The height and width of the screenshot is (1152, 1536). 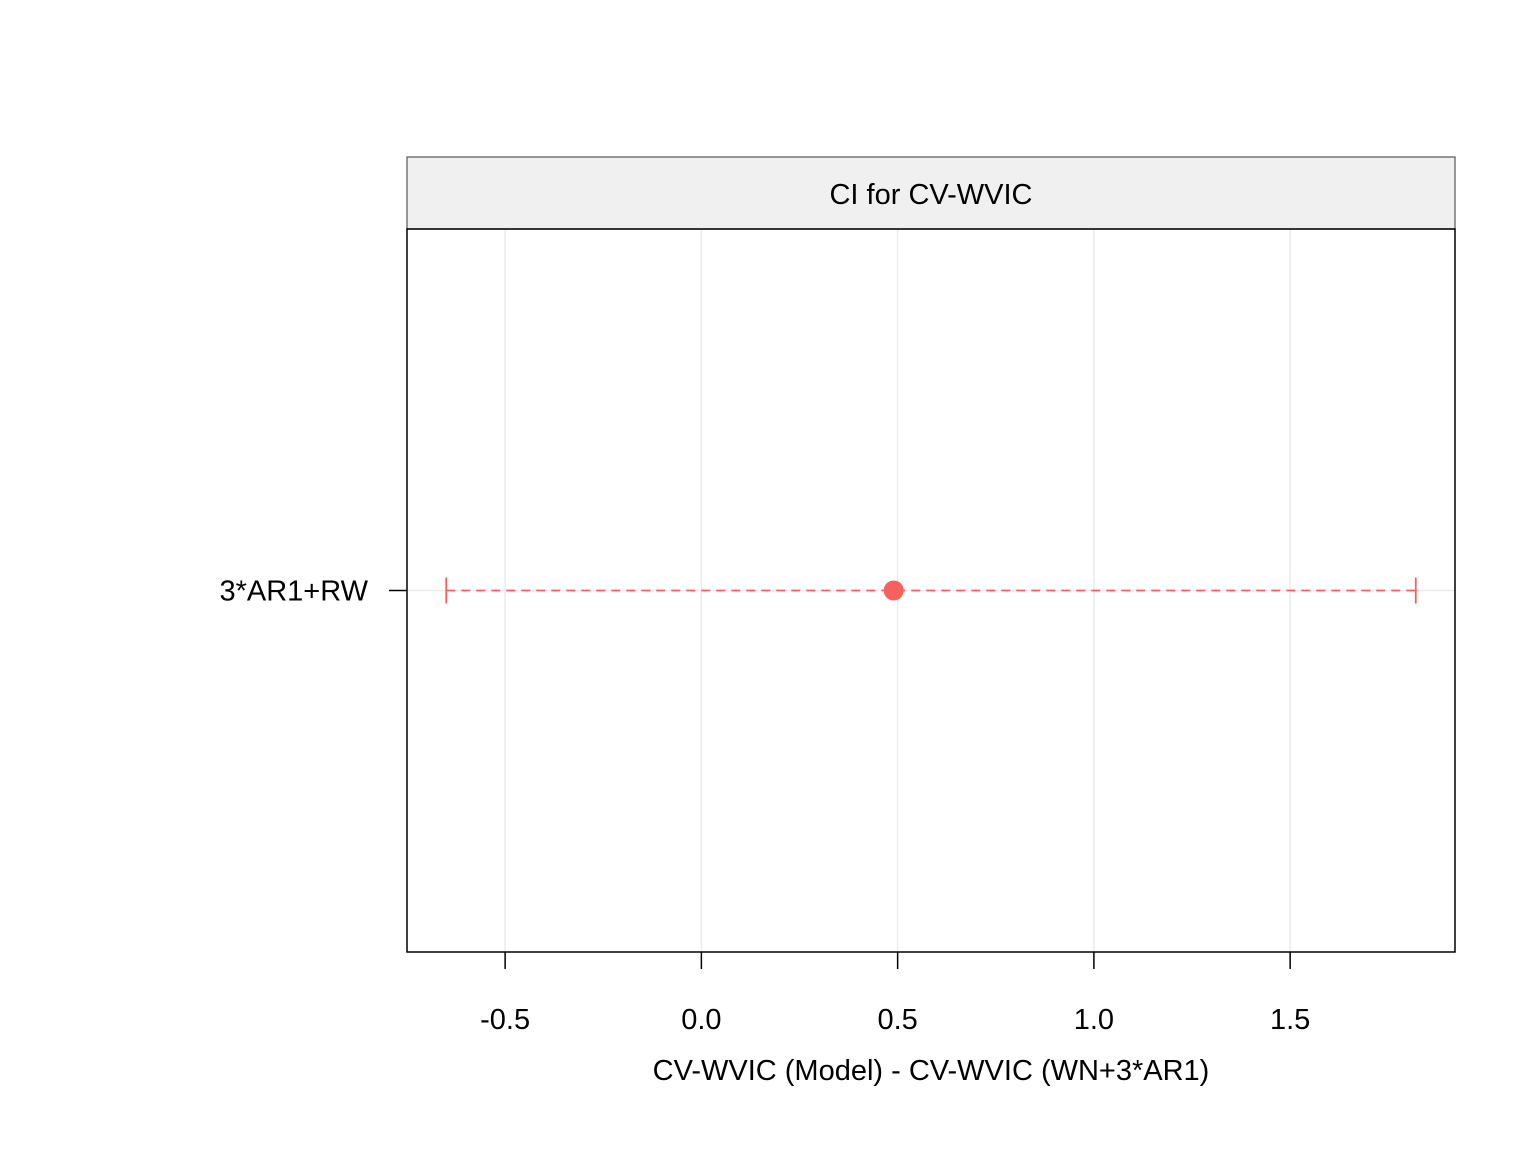 I want to click on y-axis: 3*AR1+RW, so click(x=313, y=592).